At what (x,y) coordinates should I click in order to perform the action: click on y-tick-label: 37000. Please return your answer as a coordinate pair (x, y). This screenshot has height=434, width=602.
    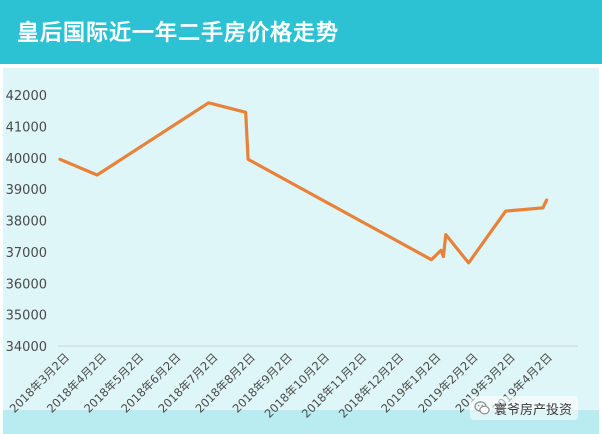
    Looking at the image, I should click on (26, 253).